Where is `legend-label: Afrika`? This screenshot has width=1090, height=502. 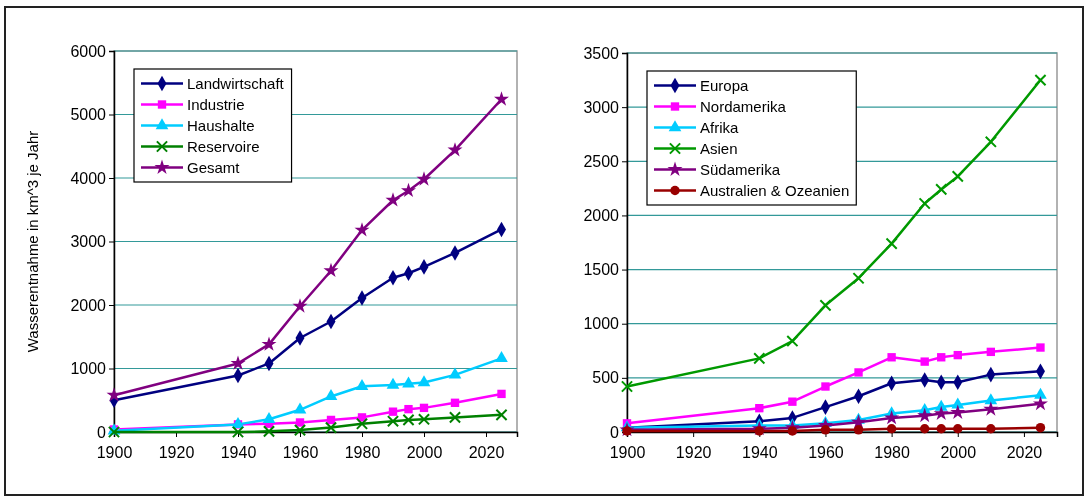 legend-label: Afrika is located at coordinates (719, 127).